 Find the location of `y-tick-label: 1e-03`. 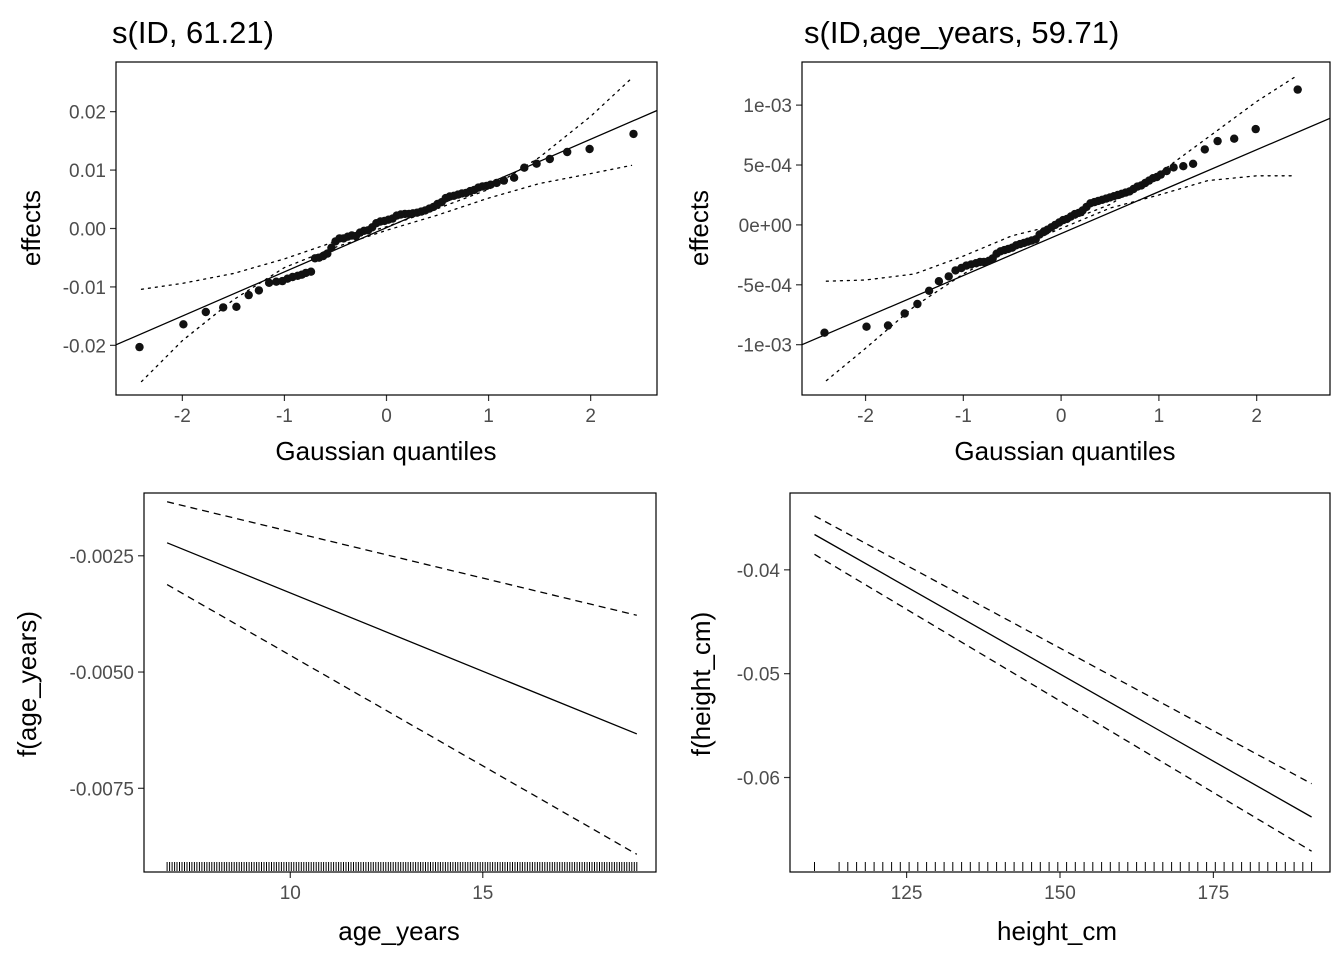

y-tick-label: 1e-03 is located at coordinates (767, 106).